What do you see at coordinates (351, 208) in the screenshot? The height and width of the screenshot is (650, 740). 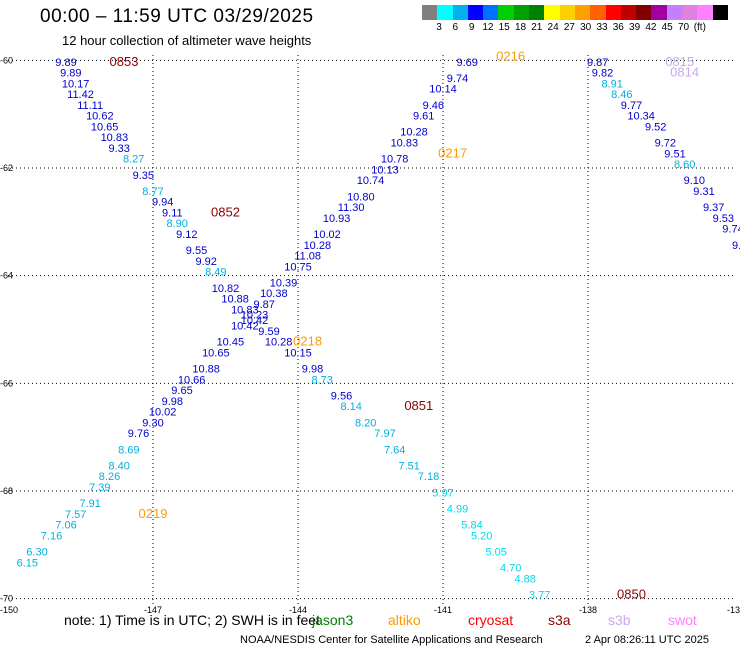 I see `swh-value-label: 11.30` at bounding box center [351, 208].